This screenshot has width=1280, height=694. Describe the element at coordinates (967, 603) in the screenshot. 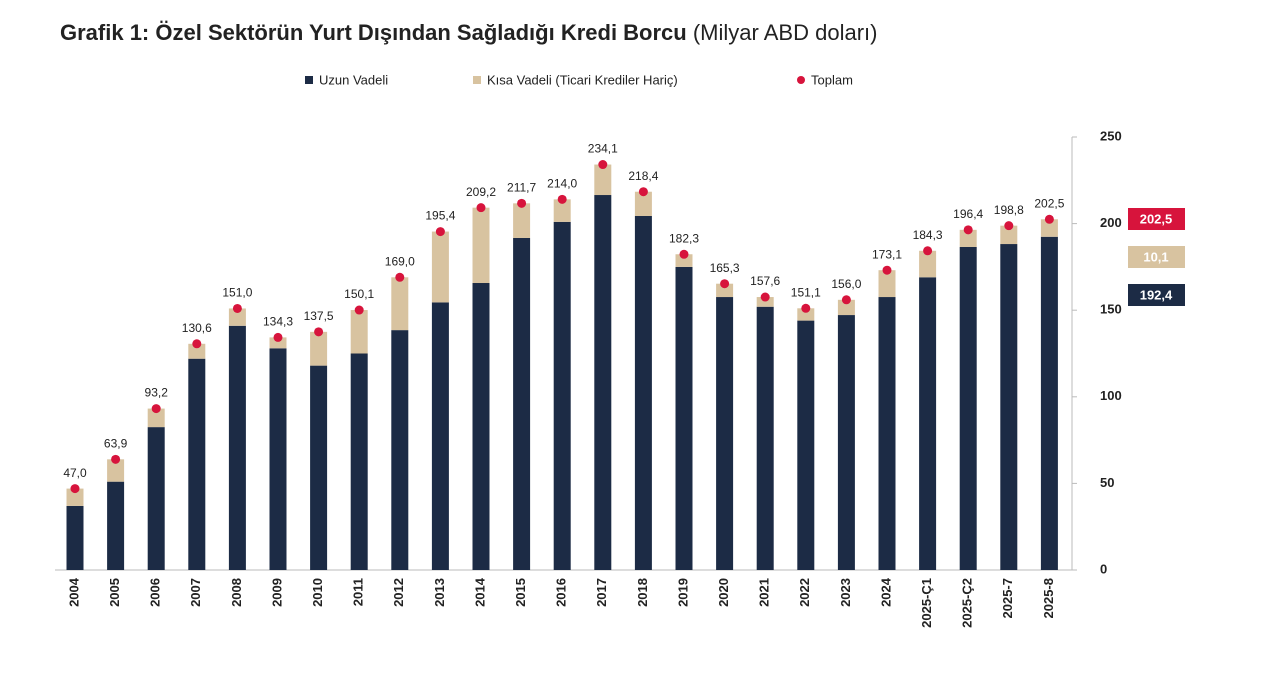

I see `x-tick-label: 2025-Ç2` at that location.